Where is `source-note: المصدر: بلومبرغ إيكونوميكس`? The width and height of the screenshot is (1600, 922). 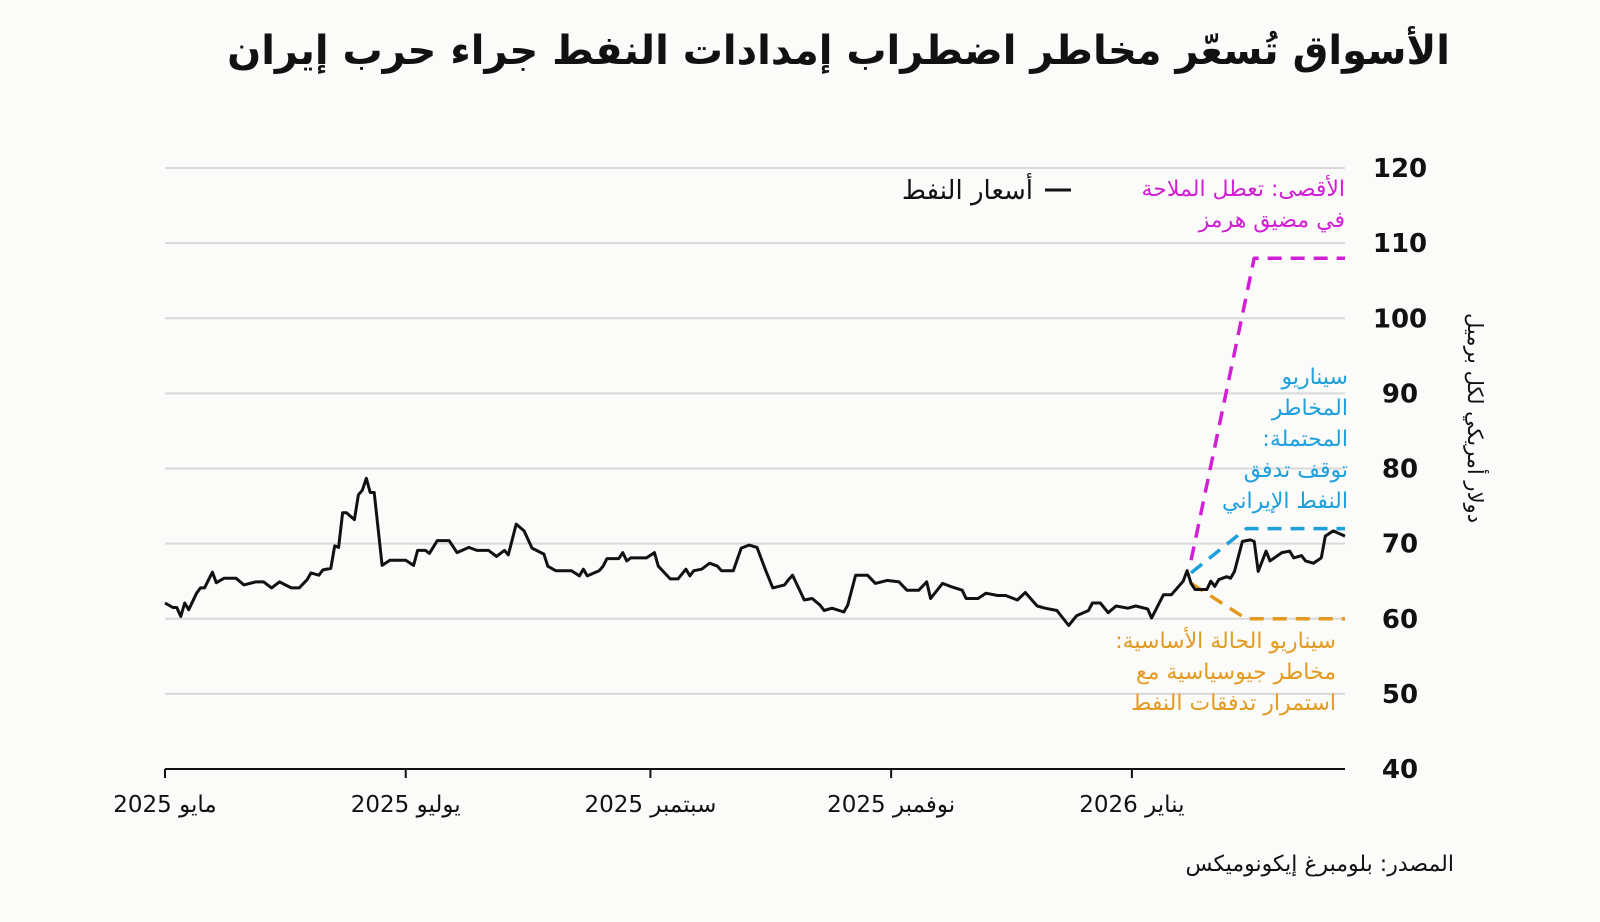 source-note: المصدر: بلومبرغ إيكونوميكس is located at coordinates (1319, 864).